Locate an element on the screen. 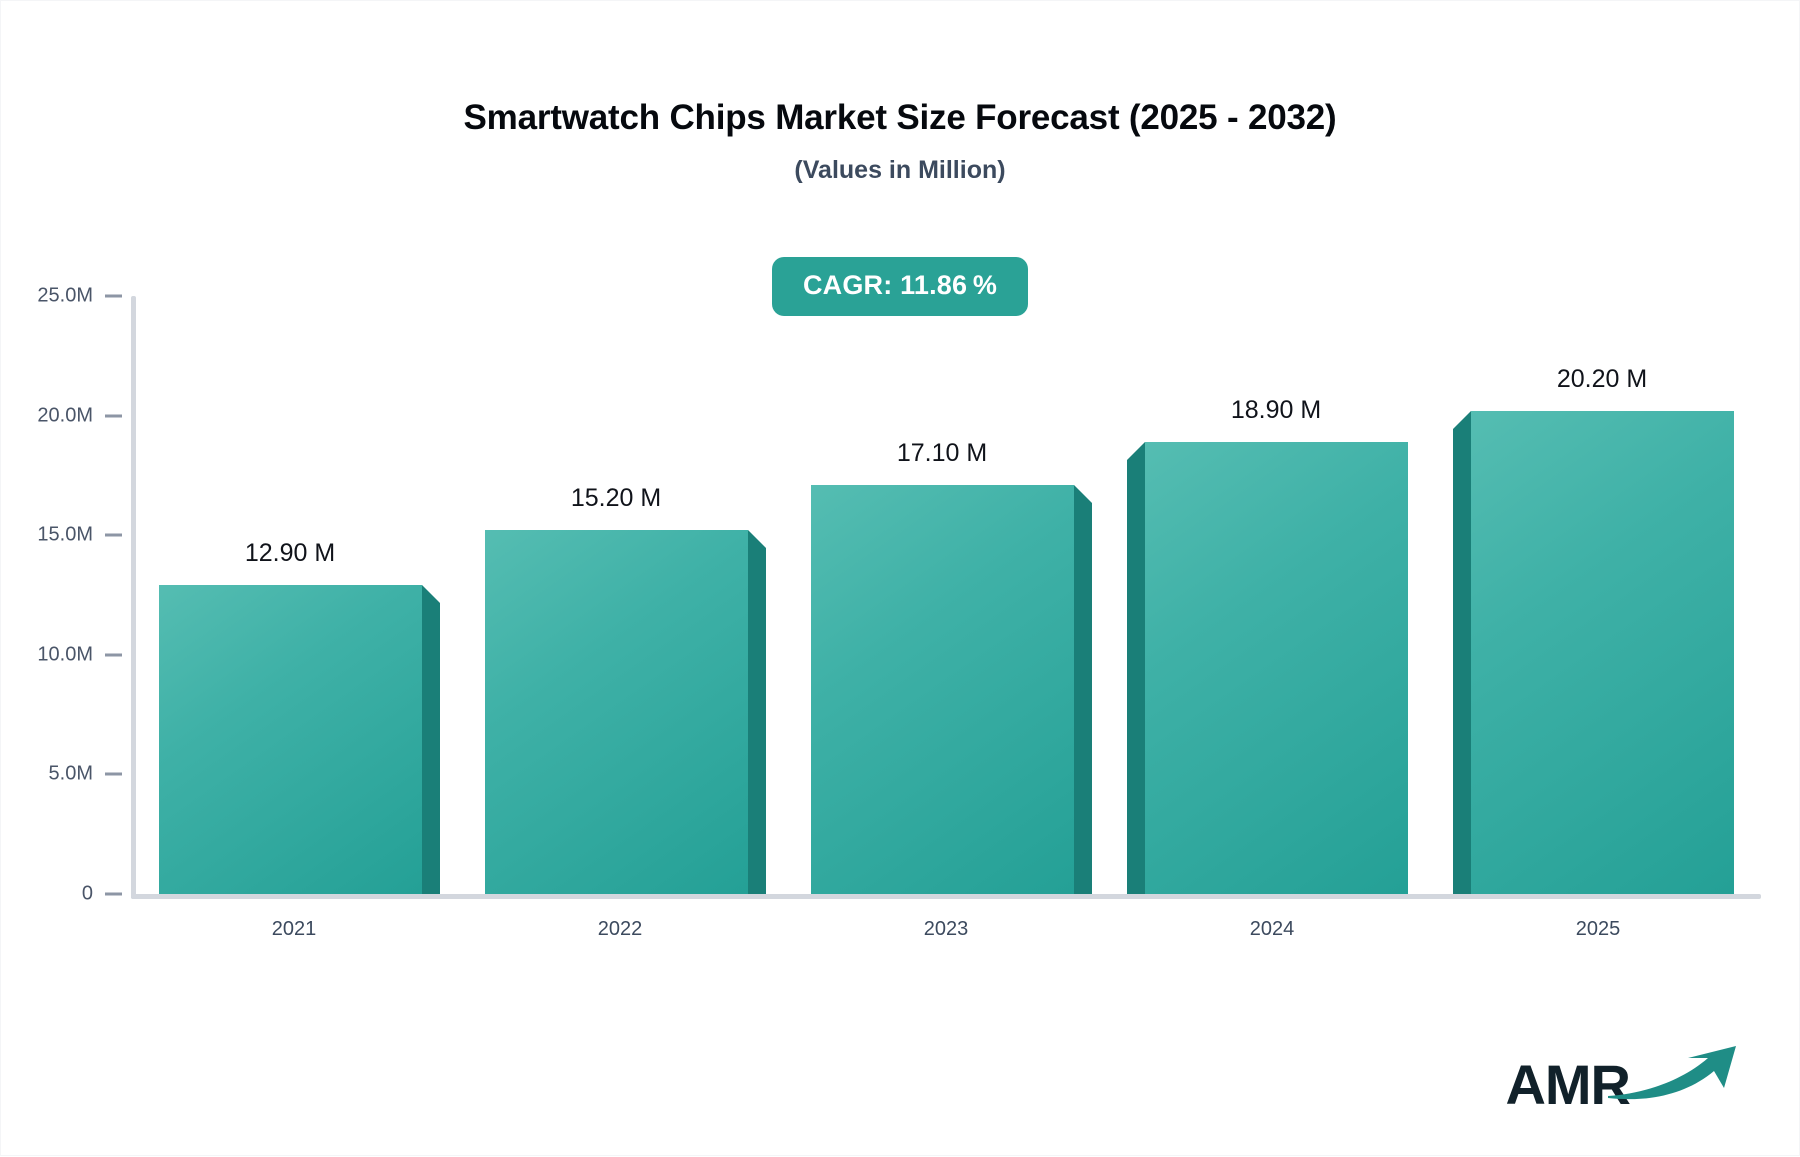 This screenshot has height=1157, width=1800. x-axis-tick-label: 2023 is located at coordinates (946, 929).